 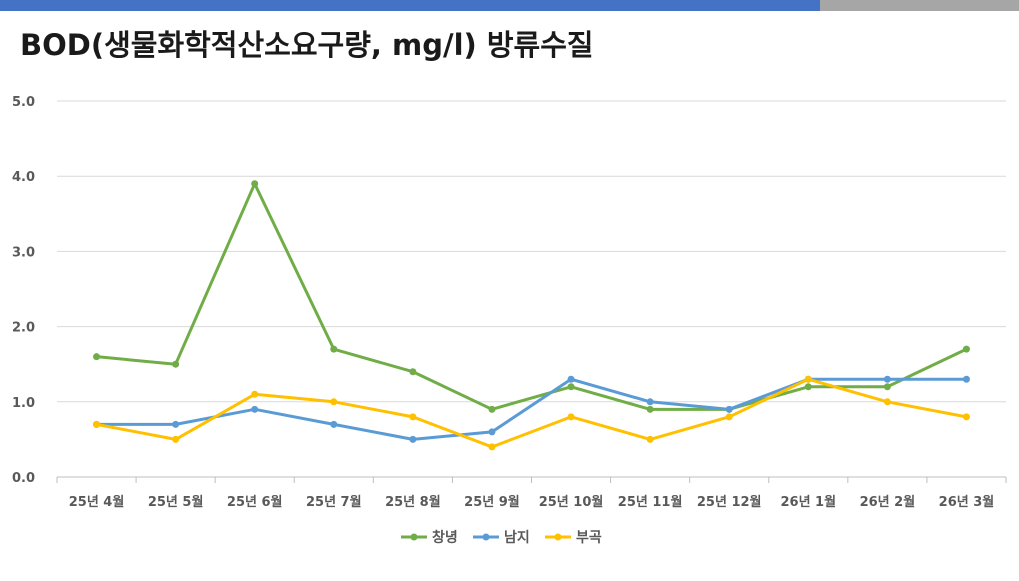 I want to click on y-tick-label: 4.0, so click(x=23, y=177).